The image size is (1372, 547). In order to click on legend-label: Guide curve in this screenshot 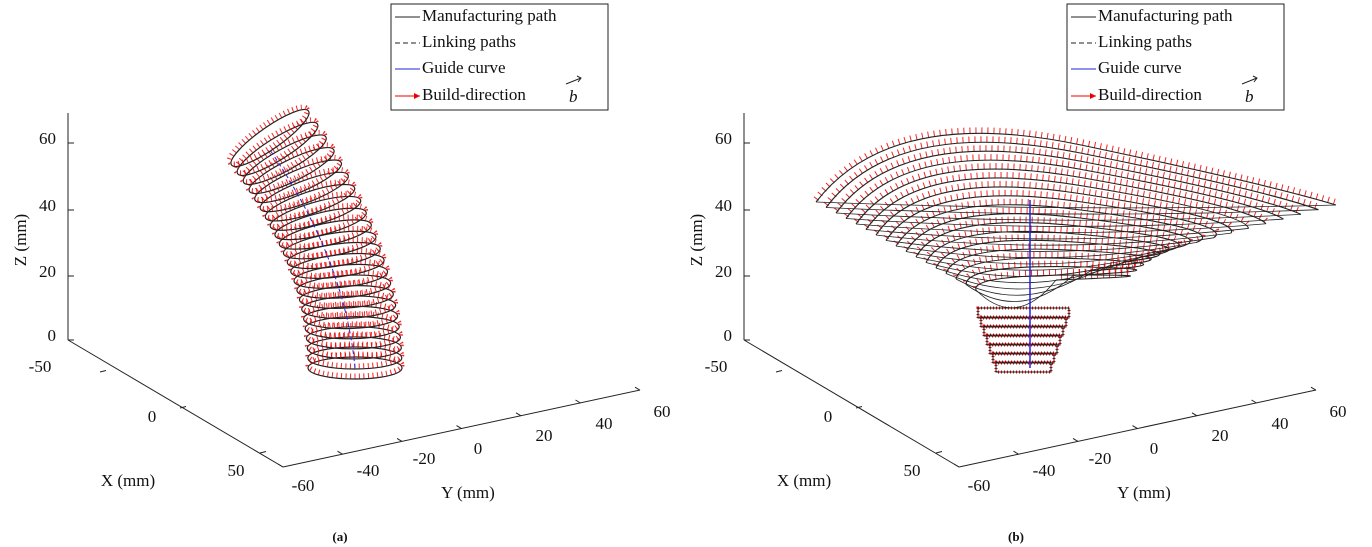, I will do `click(464, 67)`.